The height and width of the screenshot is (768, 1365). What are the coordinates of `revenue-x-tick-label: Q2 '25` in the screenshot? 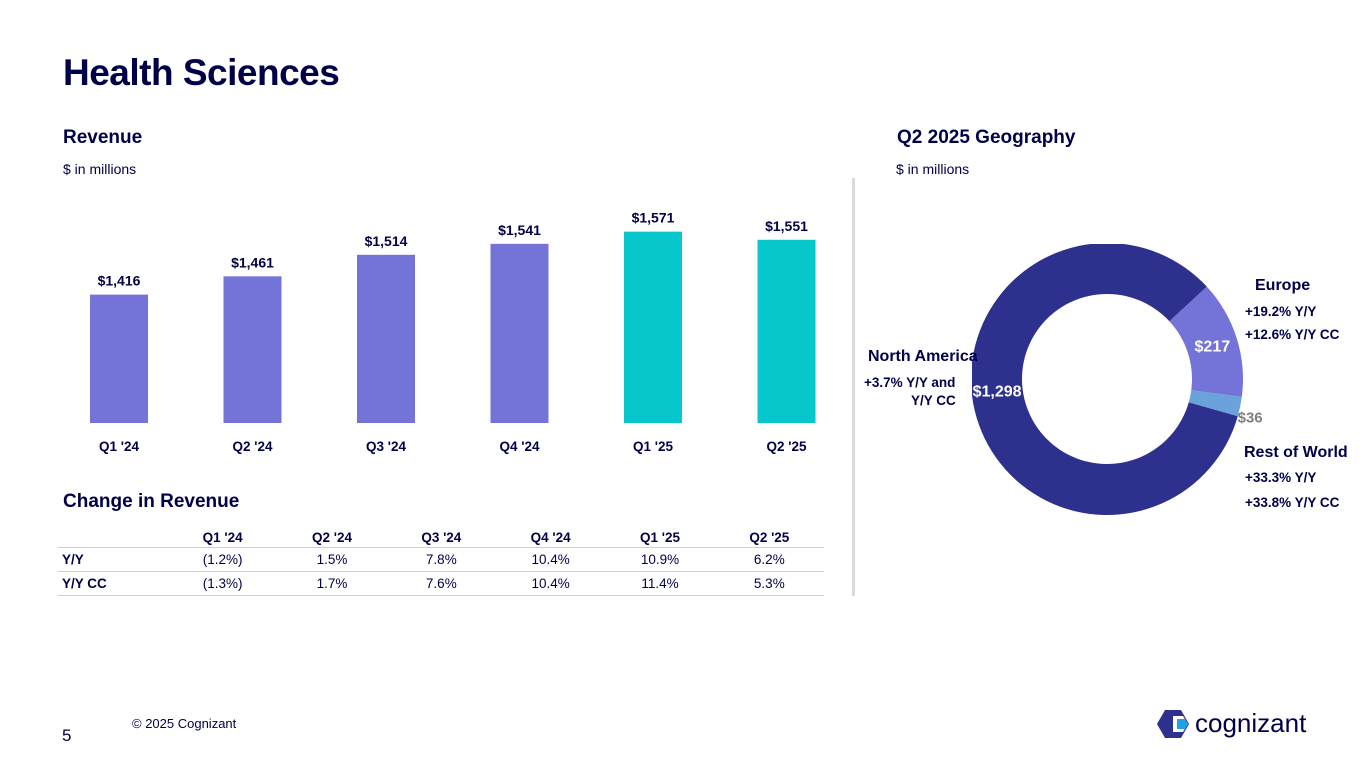 It's located at (787, 446).